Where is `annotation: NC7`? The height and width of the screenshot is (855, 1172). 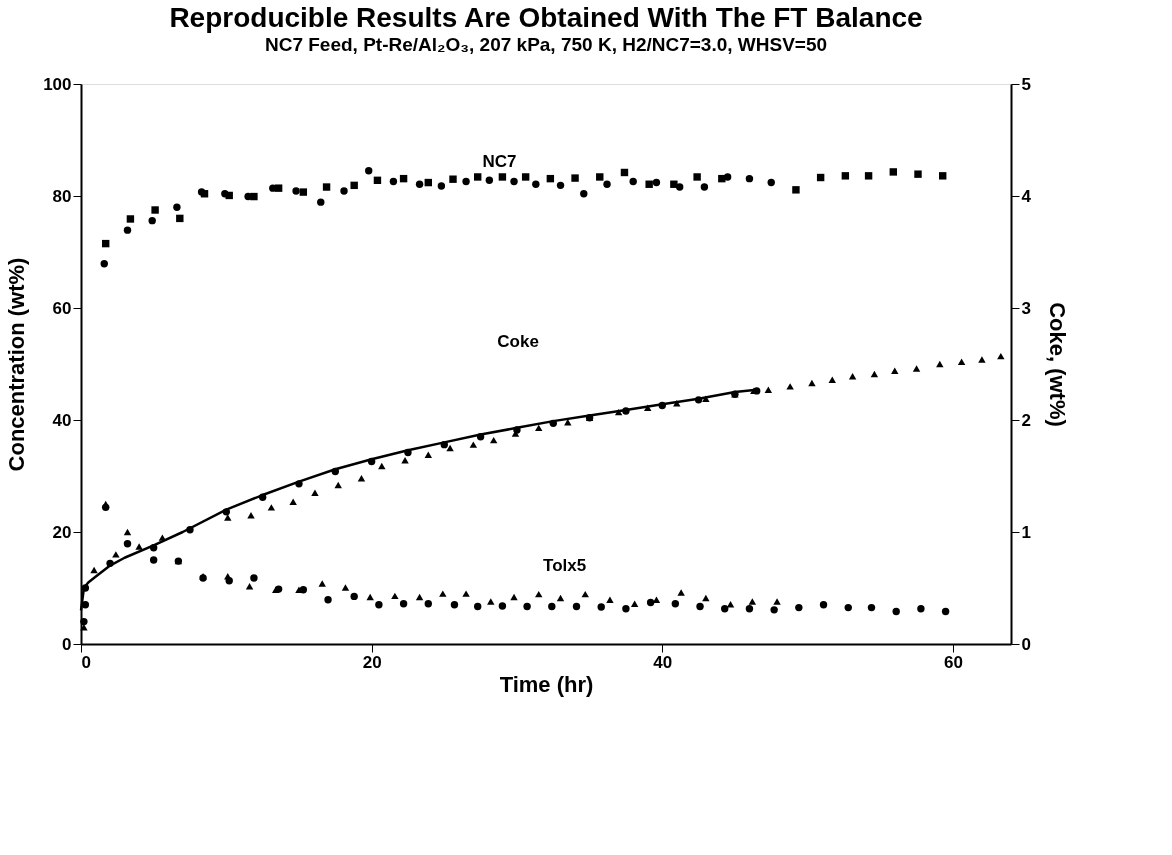
annotation: NC7 is located at coordinates (499, 162).